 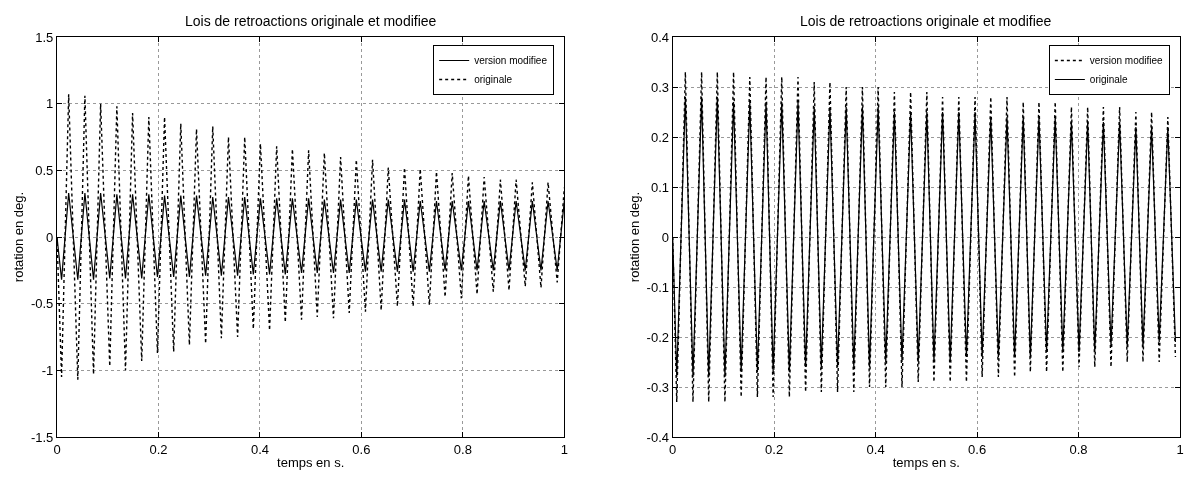 I want to click on y-tick-label: 0.4, so click(x=659, y=37).